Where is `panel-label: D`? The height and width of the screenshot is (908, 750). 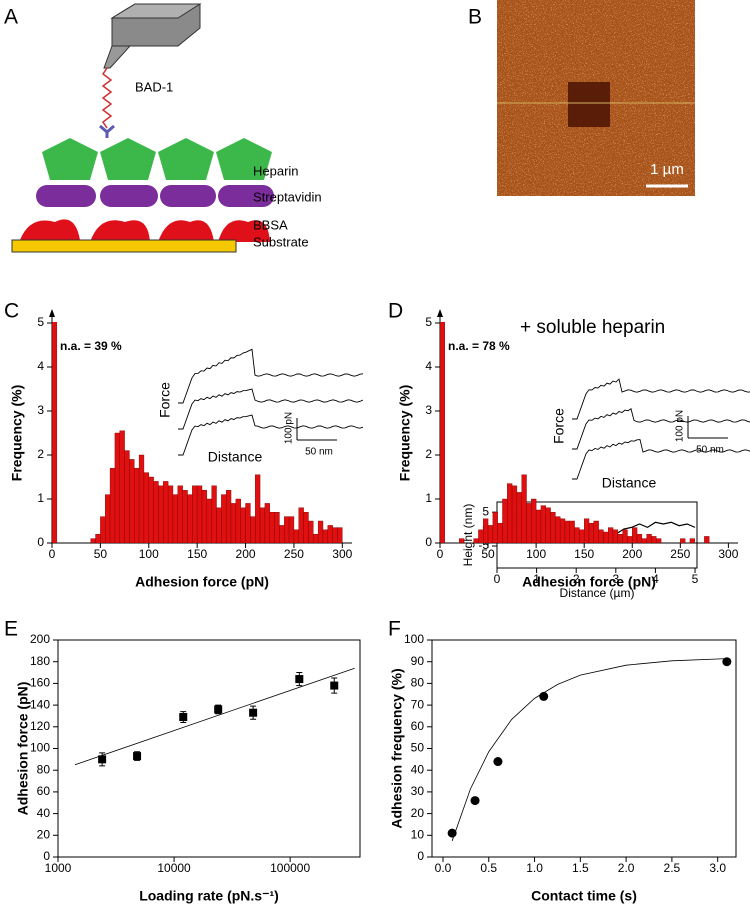 panel-label: D is located at coordinates (395, 311).